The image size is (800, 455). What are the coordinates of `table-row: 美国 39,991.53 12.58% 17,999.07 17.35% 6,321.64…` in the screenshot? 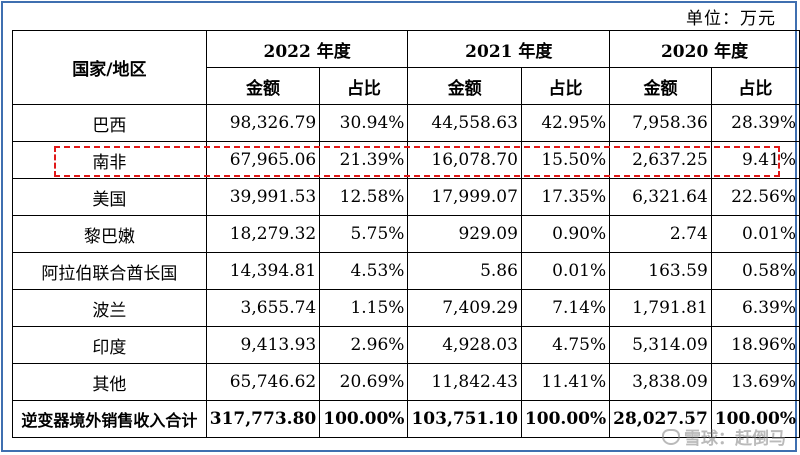 It's located at (406, 197).